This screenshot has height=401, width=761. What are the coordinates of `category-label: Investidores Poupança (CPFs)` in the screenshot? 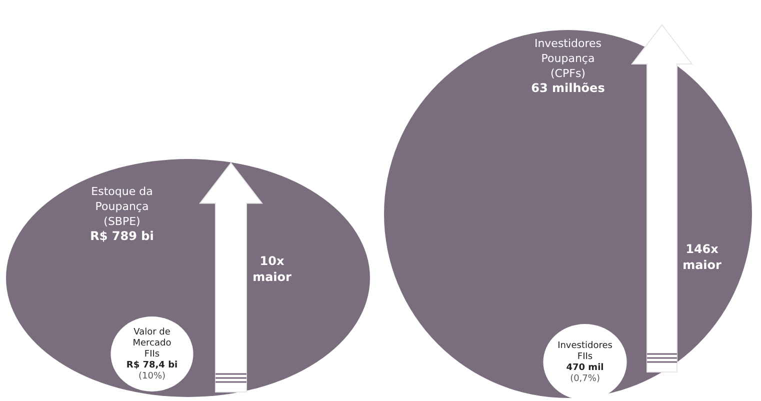 It's located at (568, 58).